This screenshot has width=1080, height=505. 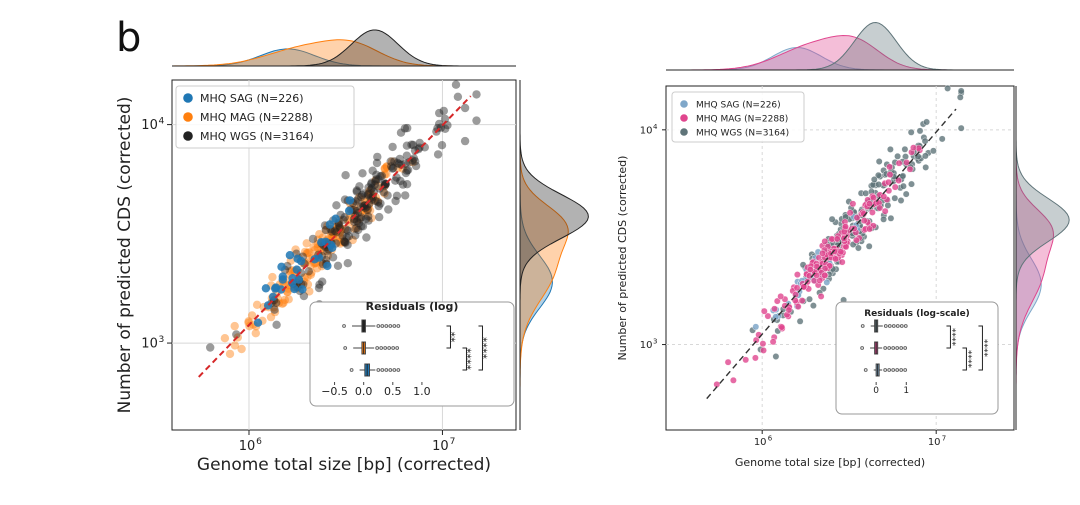 What do you see at coordinates (149, 344) in the screenshot?
I see `left-ytick-label-0: 10` at bounding box center [149, 344].